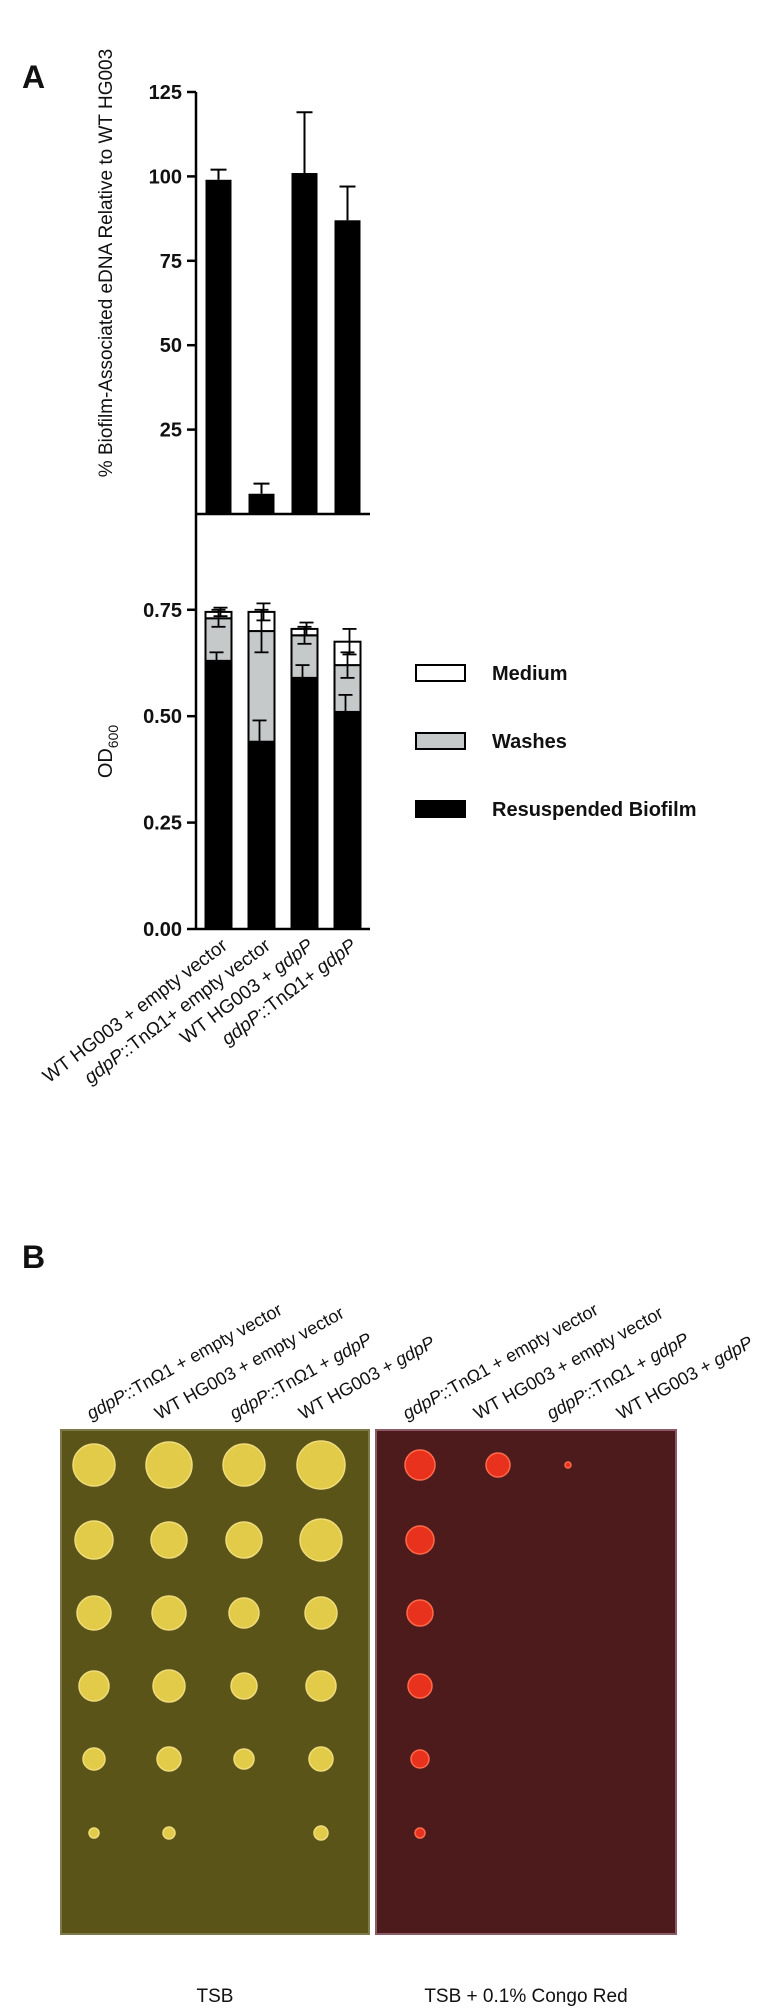 The height and width of the screenshot is (2015, 780). I want to click on legend-label: Washes, so click(529, 742).